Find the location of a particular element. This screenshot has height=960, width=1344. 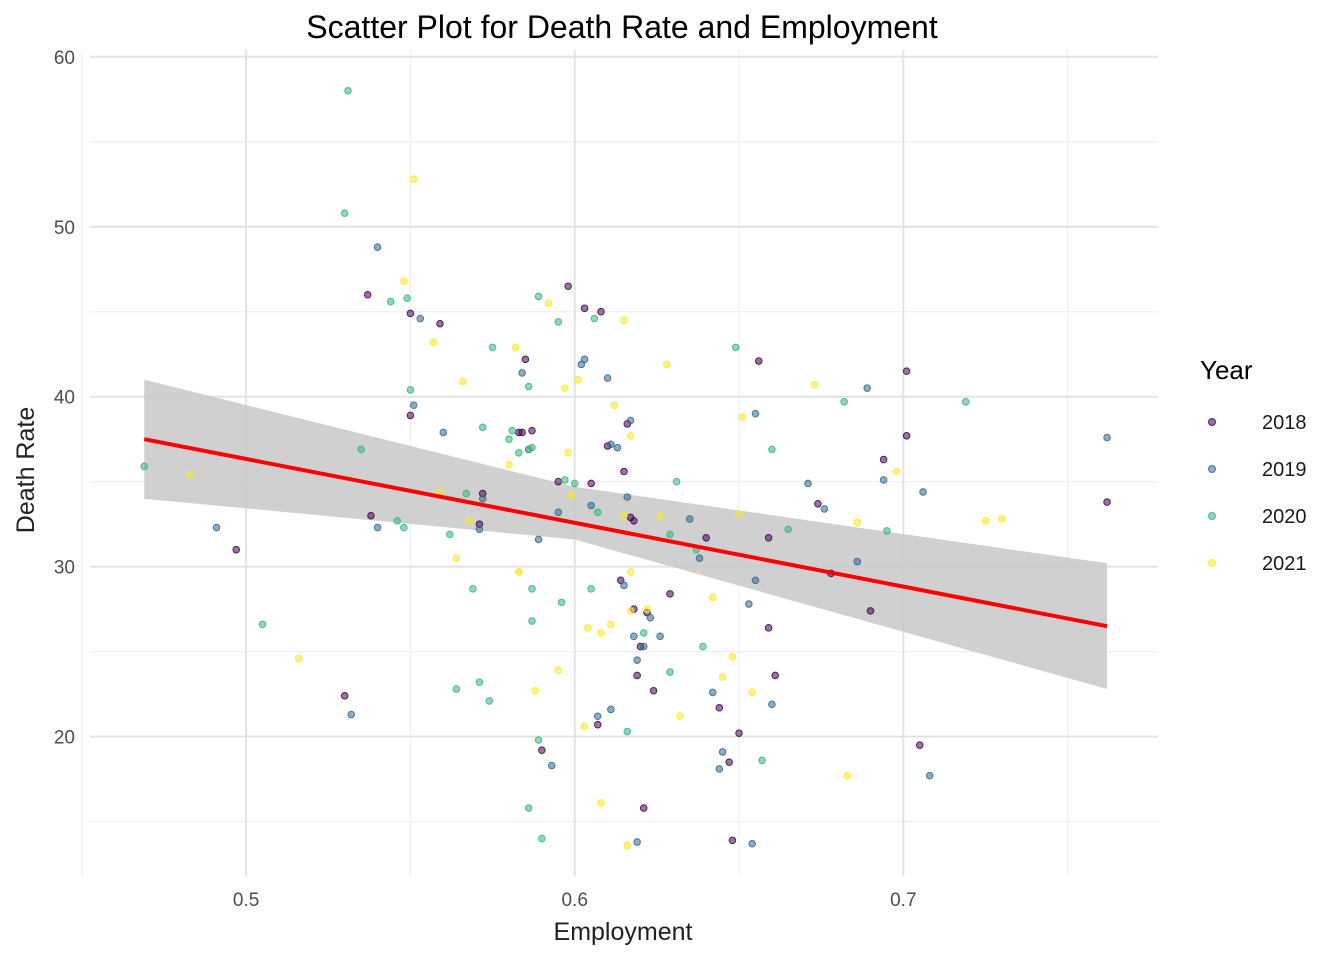

x-tick-label: 0.6 is located at coordinates (574, 900).